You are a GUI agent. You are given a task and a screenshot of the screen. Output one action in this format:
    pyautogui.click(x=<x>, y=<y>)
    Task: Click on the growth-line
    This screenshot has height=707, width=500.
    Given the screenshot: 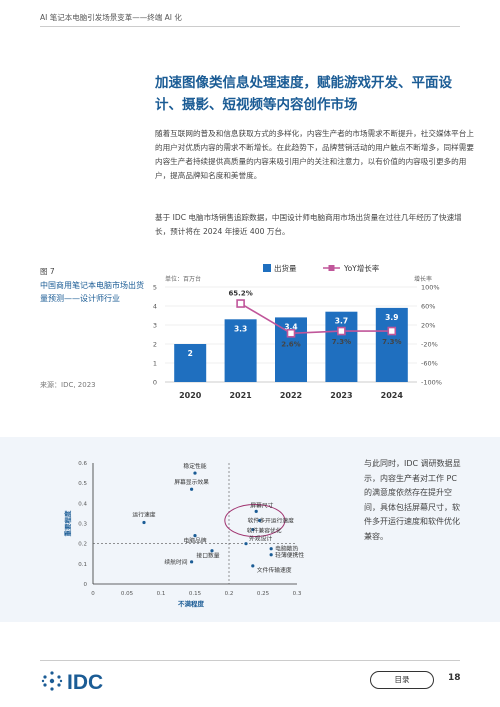 What is the action you would take?
    pyautogui.click(x=316, y=318)
    